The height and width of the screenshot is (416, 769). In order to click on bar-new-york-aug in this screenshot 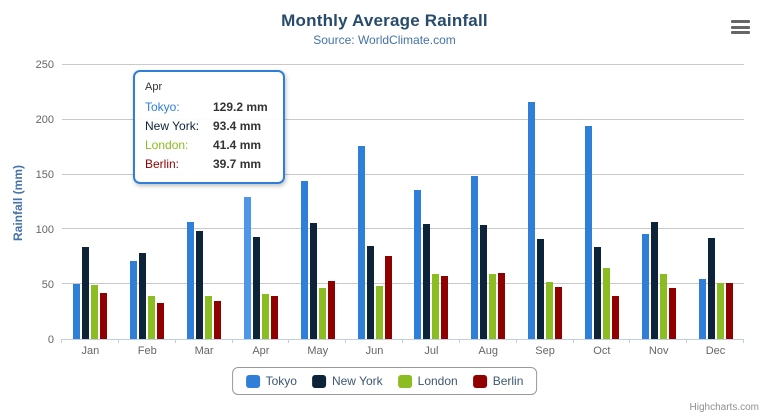, I will do `click(484, 281)`.